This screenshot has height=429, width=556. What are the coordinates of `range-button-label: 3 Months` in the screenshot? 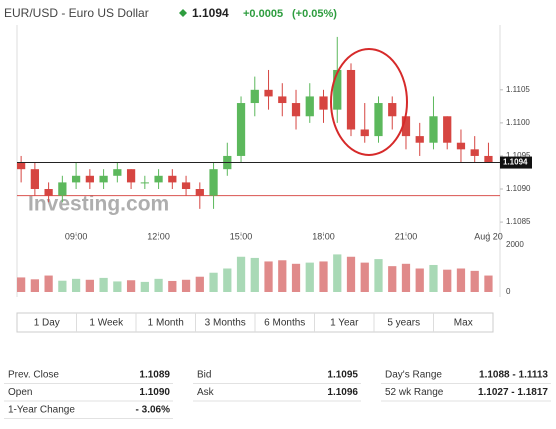 It's located at (225, 323).